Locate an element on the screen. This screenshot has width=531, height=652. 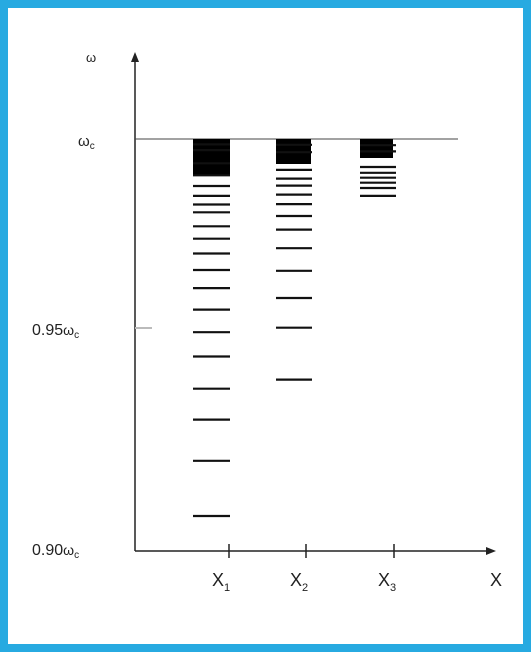
y-tick-label-095: 0.95ωc is located at coordinates (55, 331).